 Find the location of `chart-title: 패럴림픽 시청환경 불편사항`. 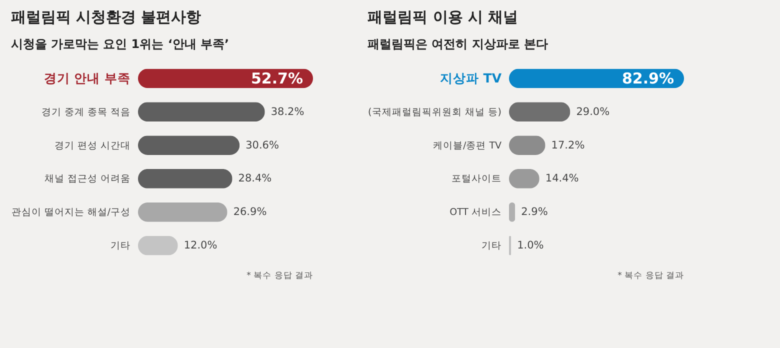

chart-title: 패럴림픽 시청환경 불편사항 is located at coordinates (106, 17).